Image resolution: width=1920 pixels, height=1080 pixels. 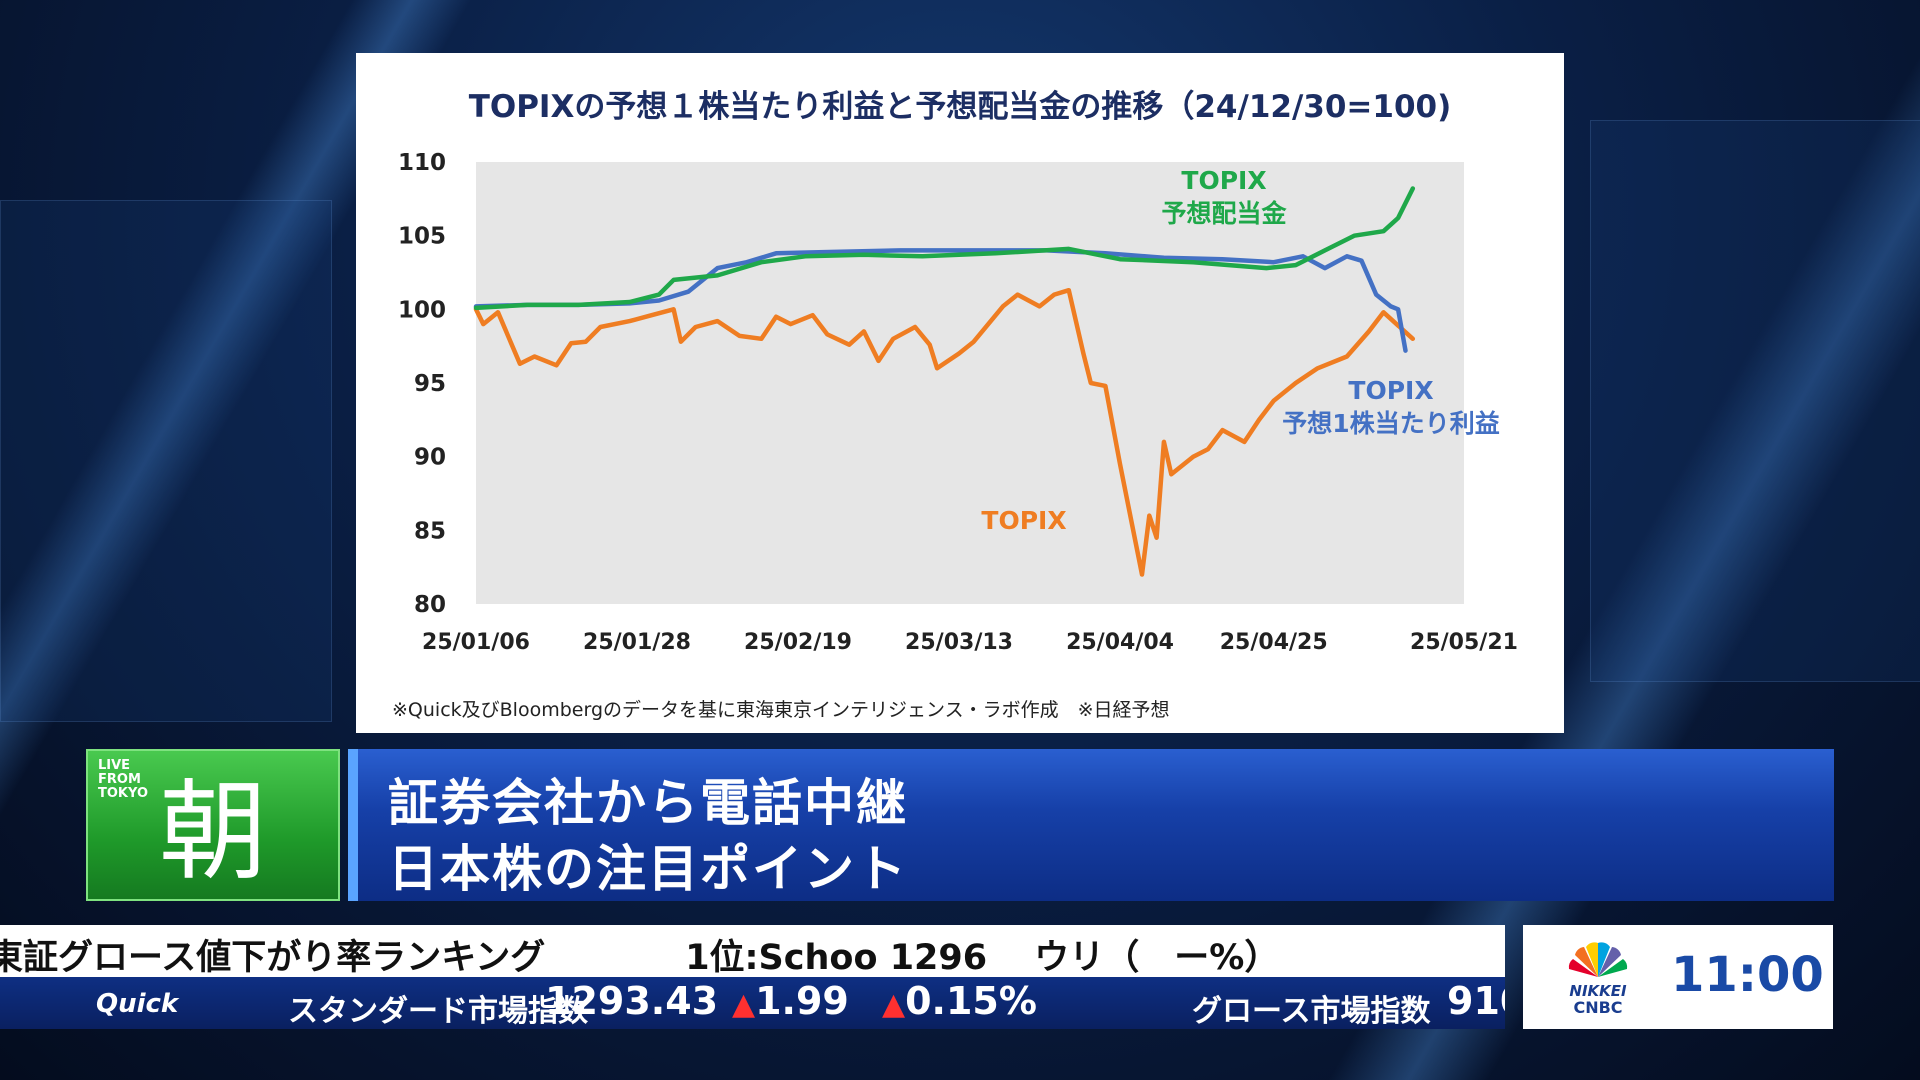 I want to click on y-tick-label: 80, so click(x=430, y=605).